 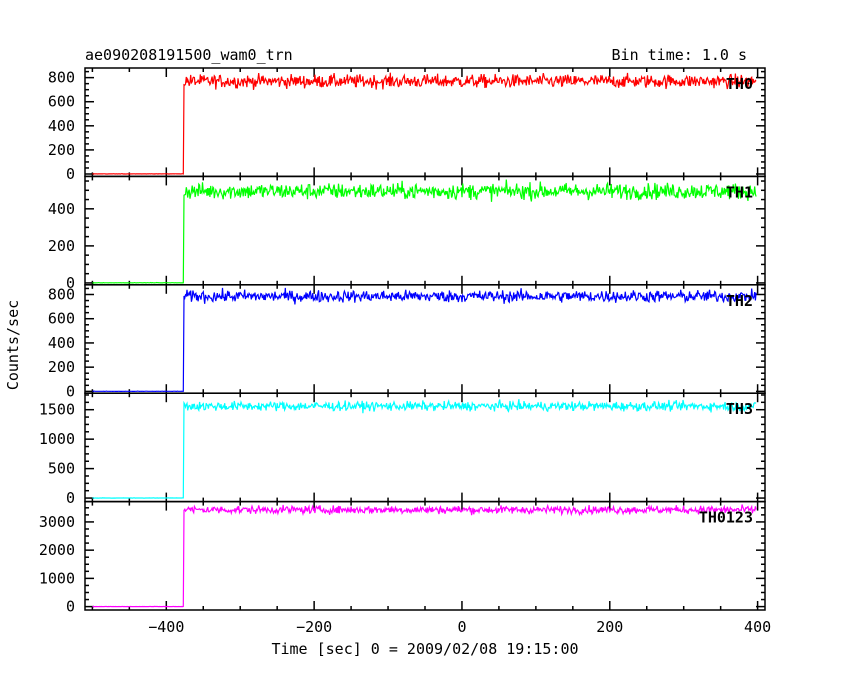 What do you see at coordinates (679, 55) in the screenshot?
I see `bin-time-label: Bin time: 1.0 s` at bounding box center [679, 55].